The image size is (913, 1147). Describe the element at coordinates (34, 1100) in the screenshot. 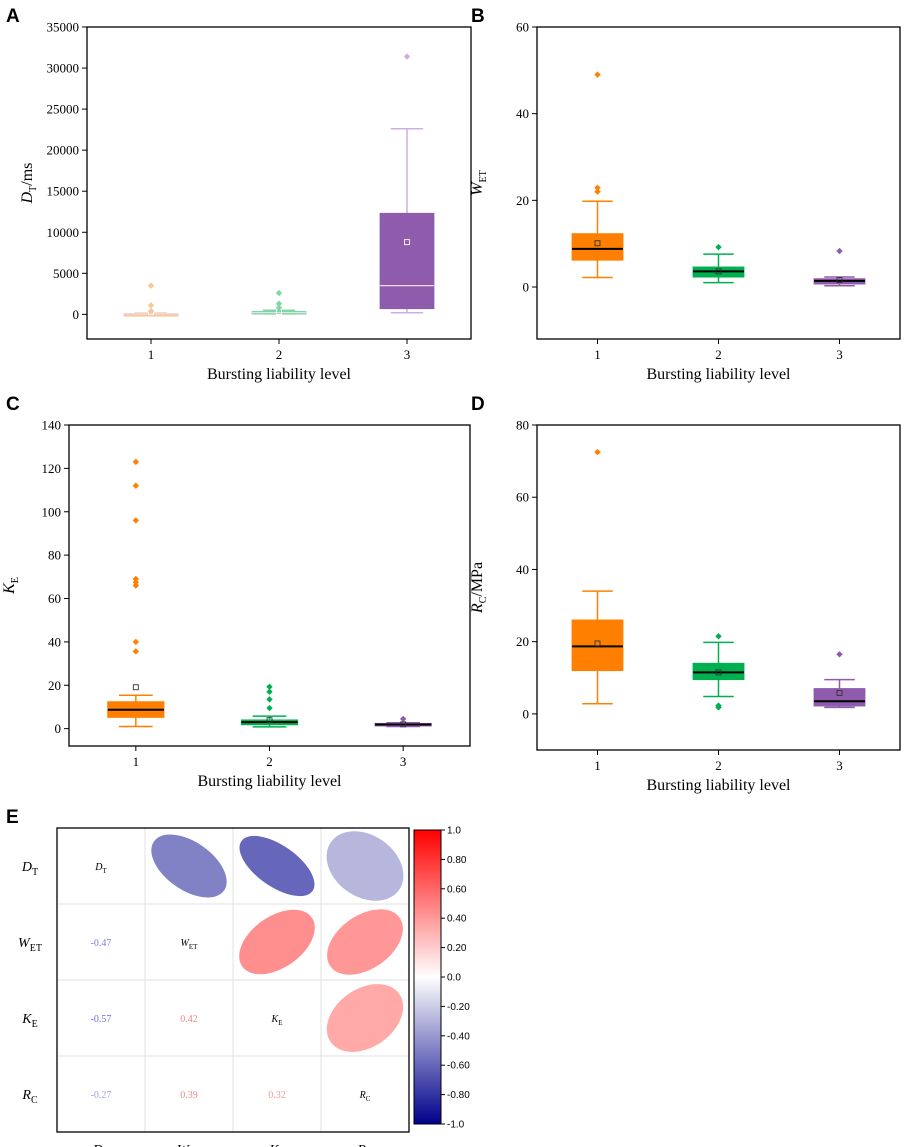

I see `row-label-subscript: C` at that location.